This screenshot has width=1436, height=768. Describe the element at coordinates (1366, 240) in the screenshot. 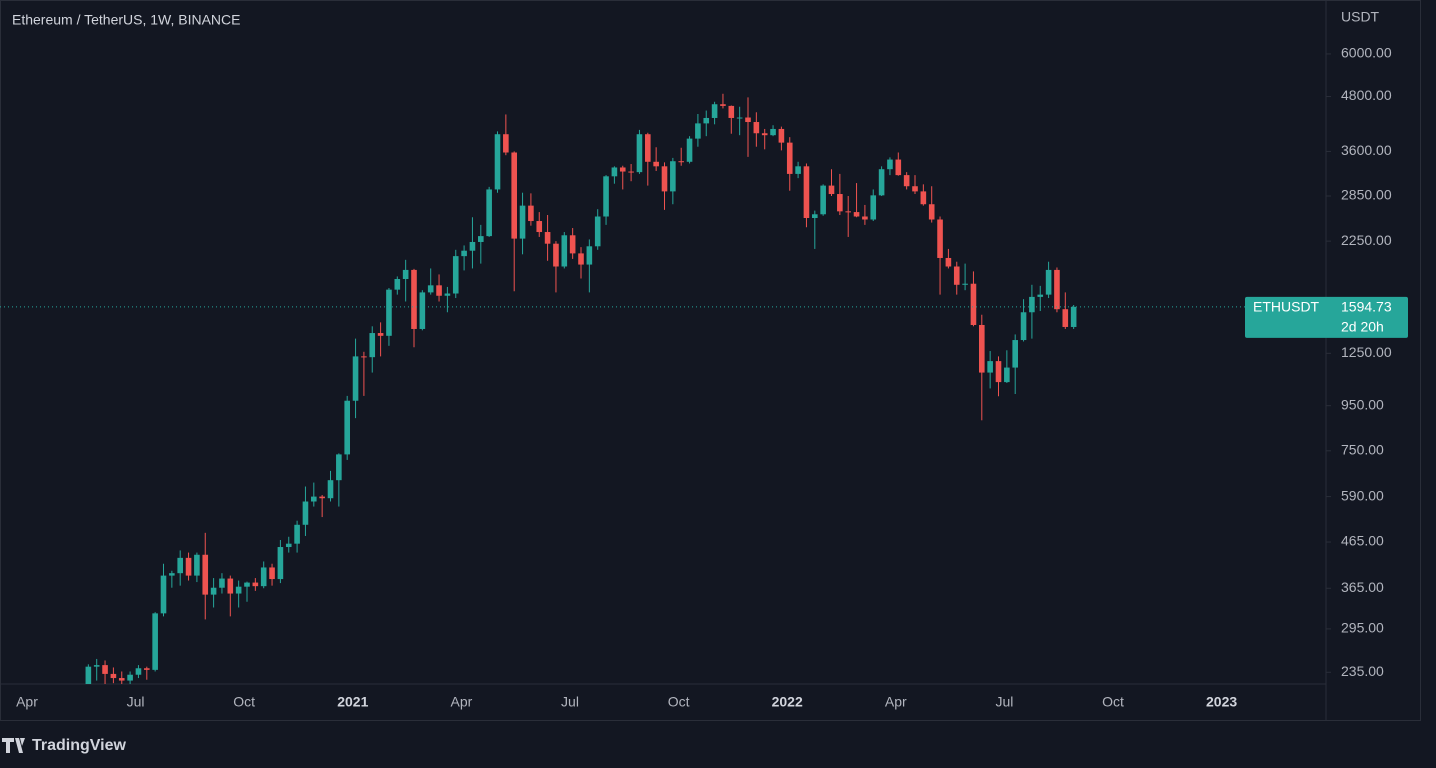

I see `y-tick-label: 2250.00` at that location.